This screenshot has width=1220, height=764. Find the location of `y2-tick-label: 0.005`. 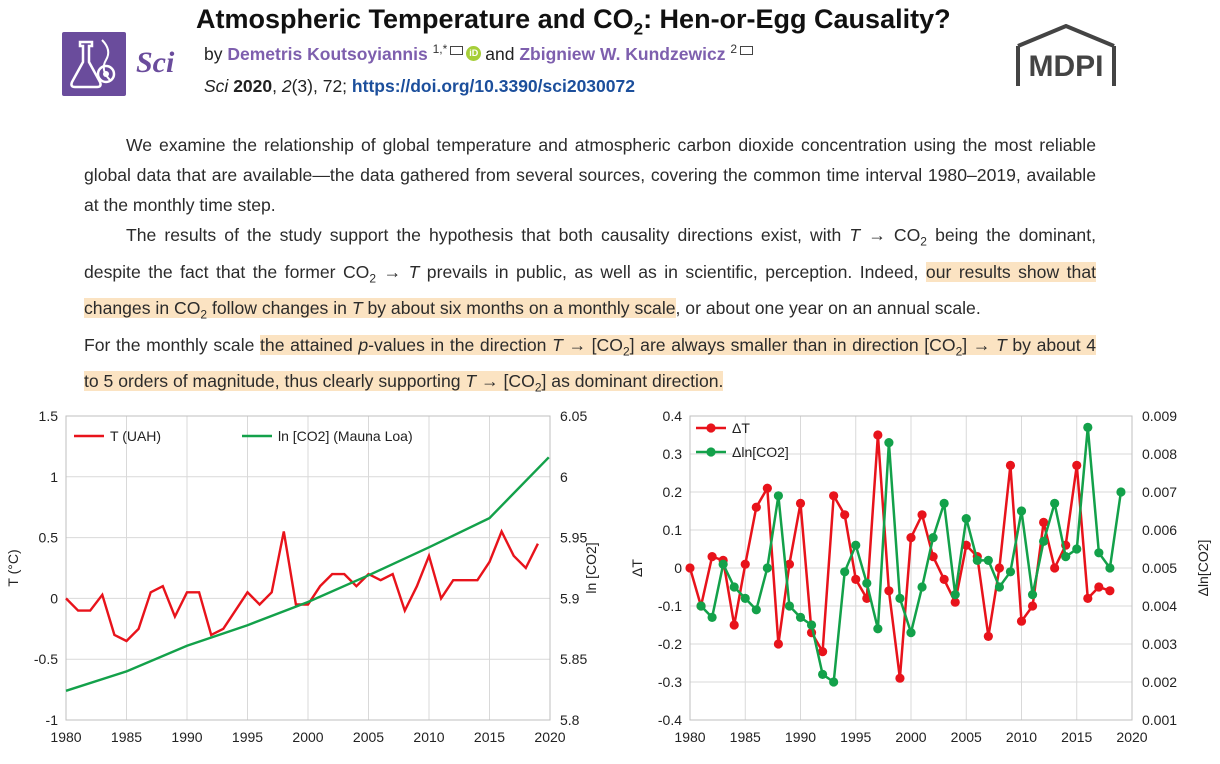

y2-tick-label: 0.005 is located at coordinates (1159, 568).